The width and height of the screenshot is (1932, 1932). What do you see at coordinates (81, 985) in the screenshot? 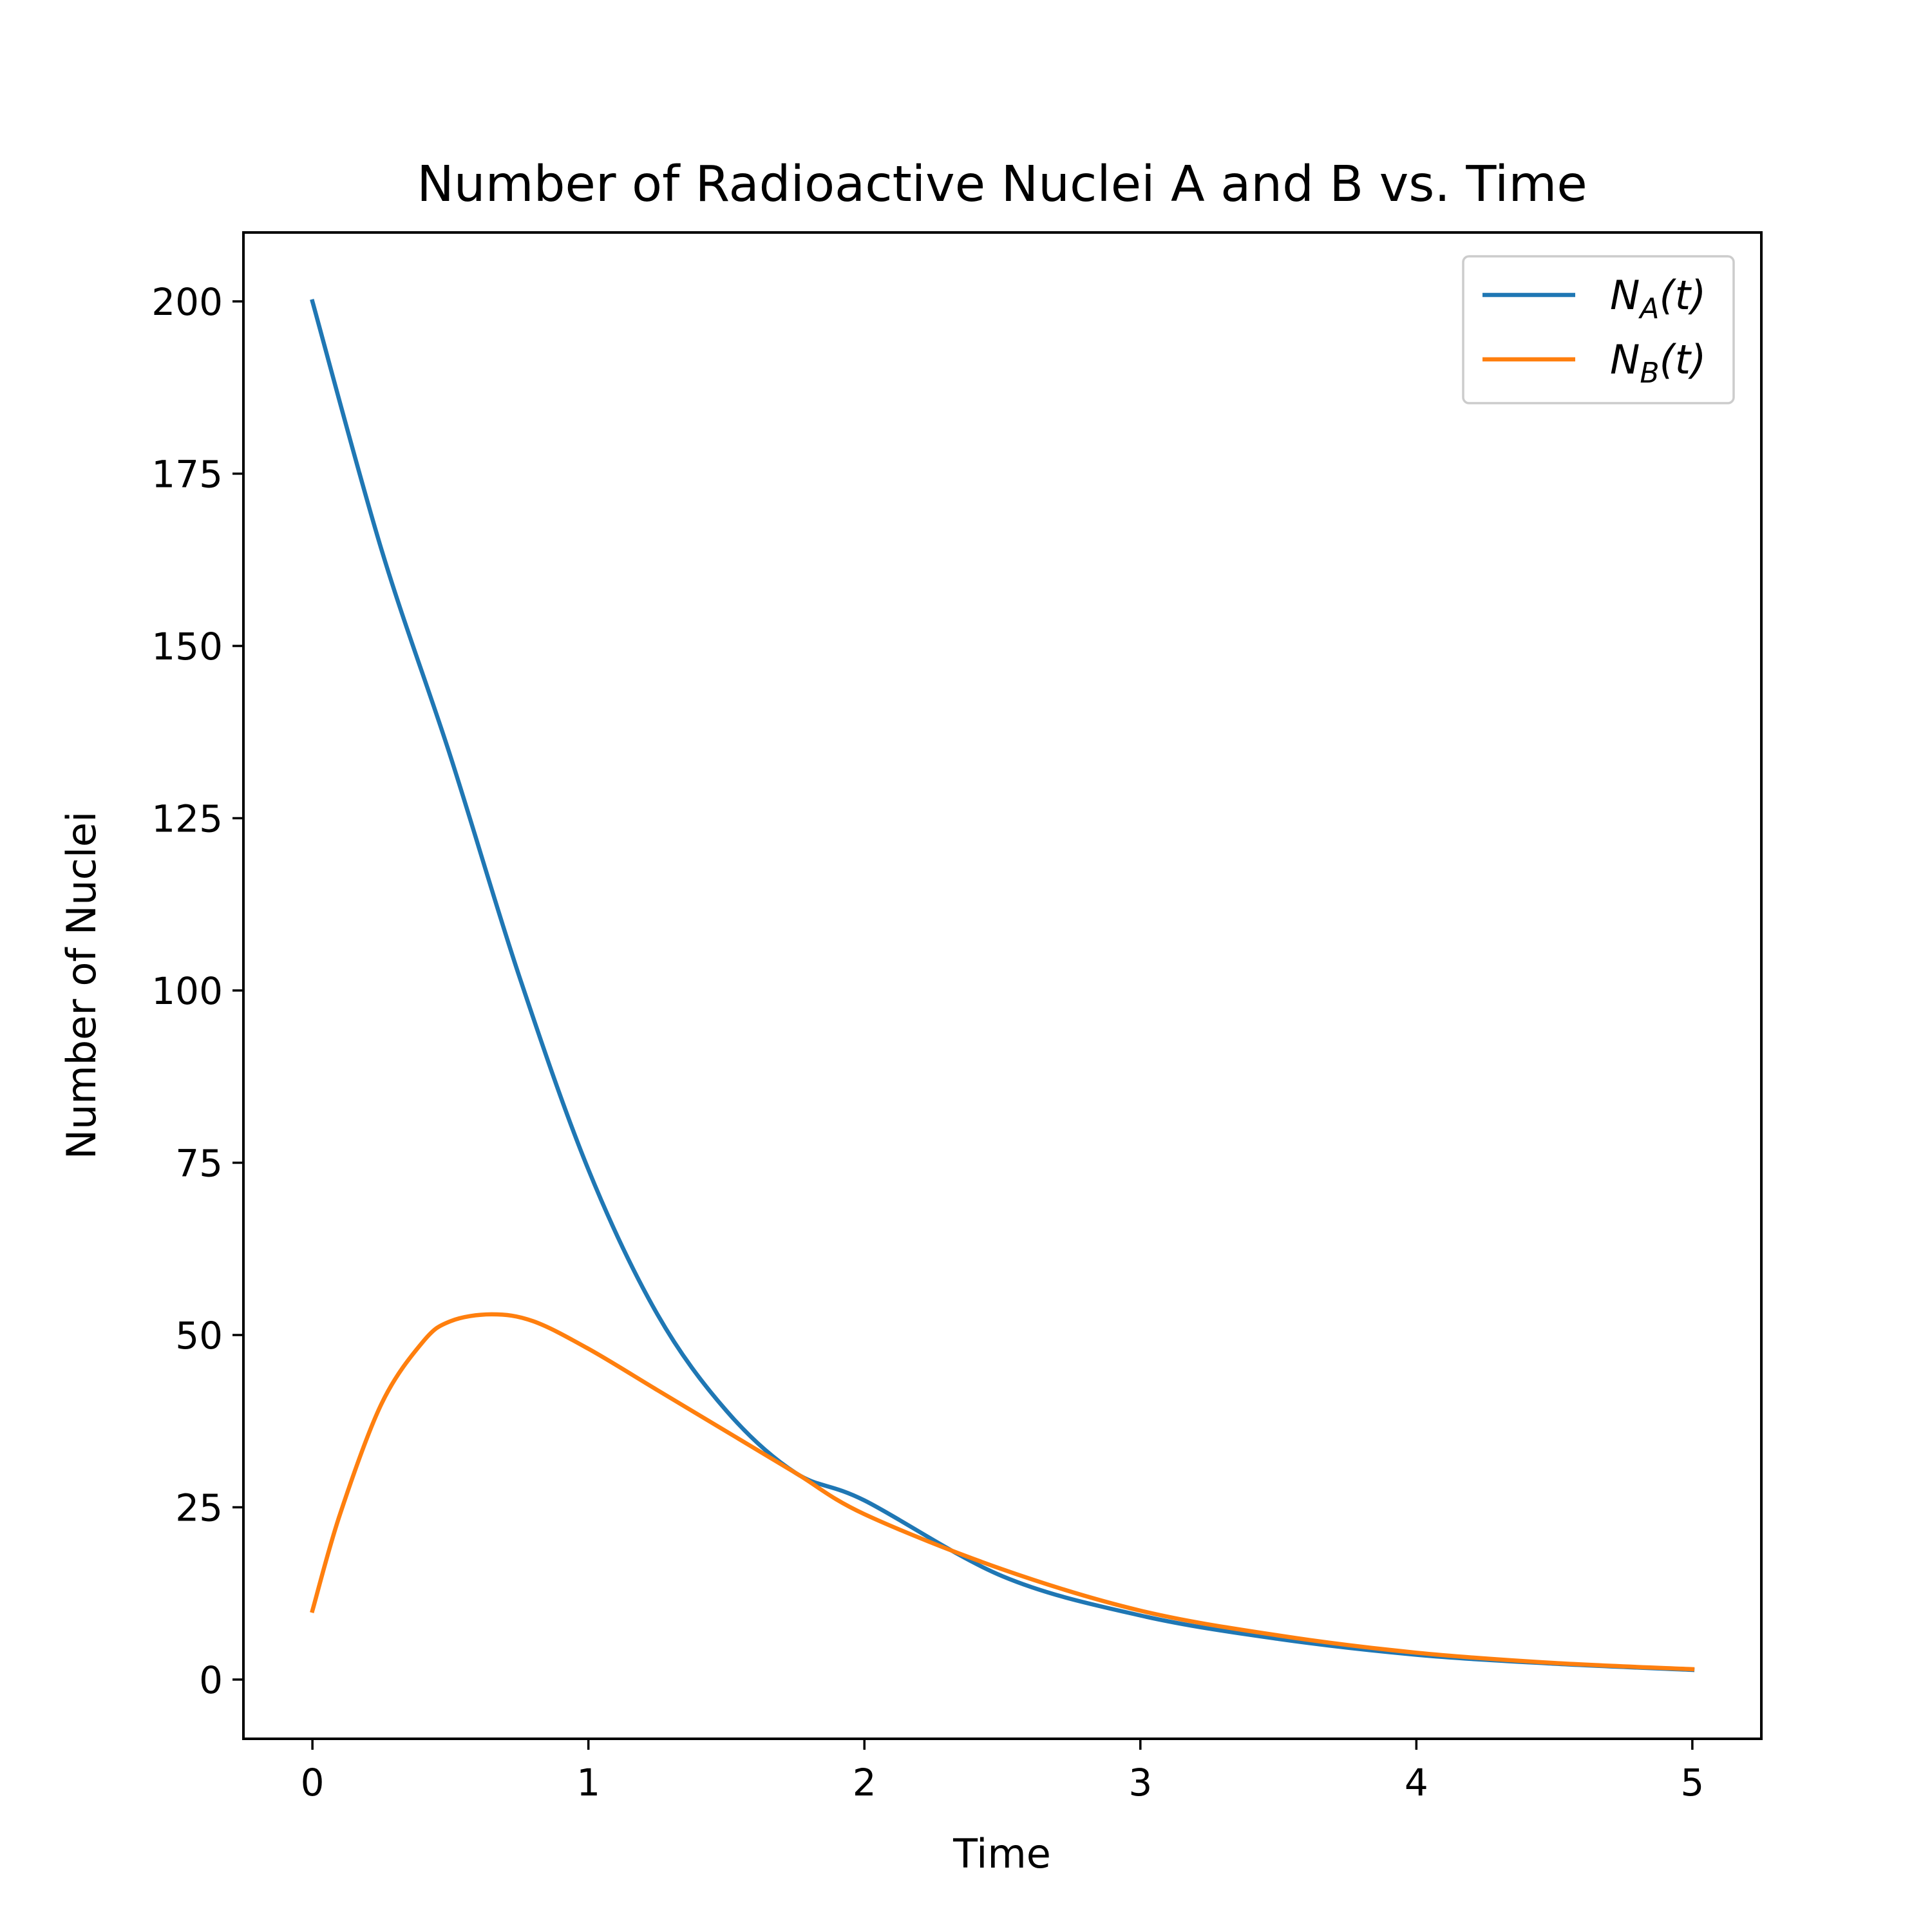
I see `y-axis-title: Number of Nuclei` at bounding box center [81, 985].